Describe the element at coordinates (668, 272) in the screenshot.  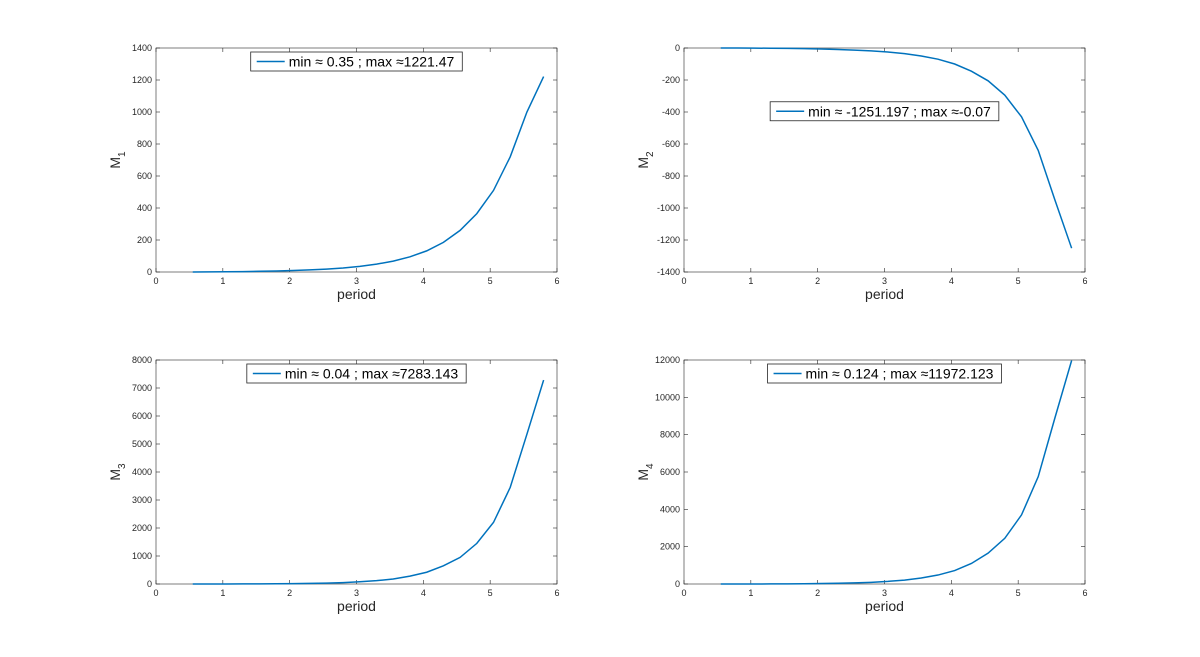
I see `y-tick-label: -1400` at that location.